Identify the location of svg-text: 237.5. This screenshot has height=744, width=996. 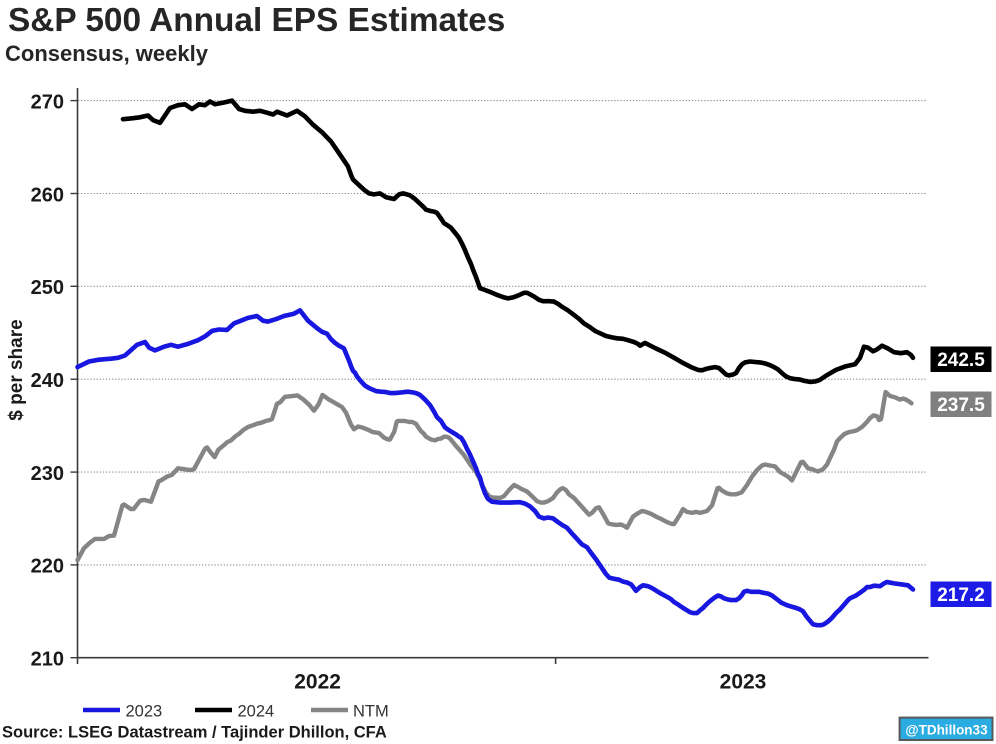
(961, 405).